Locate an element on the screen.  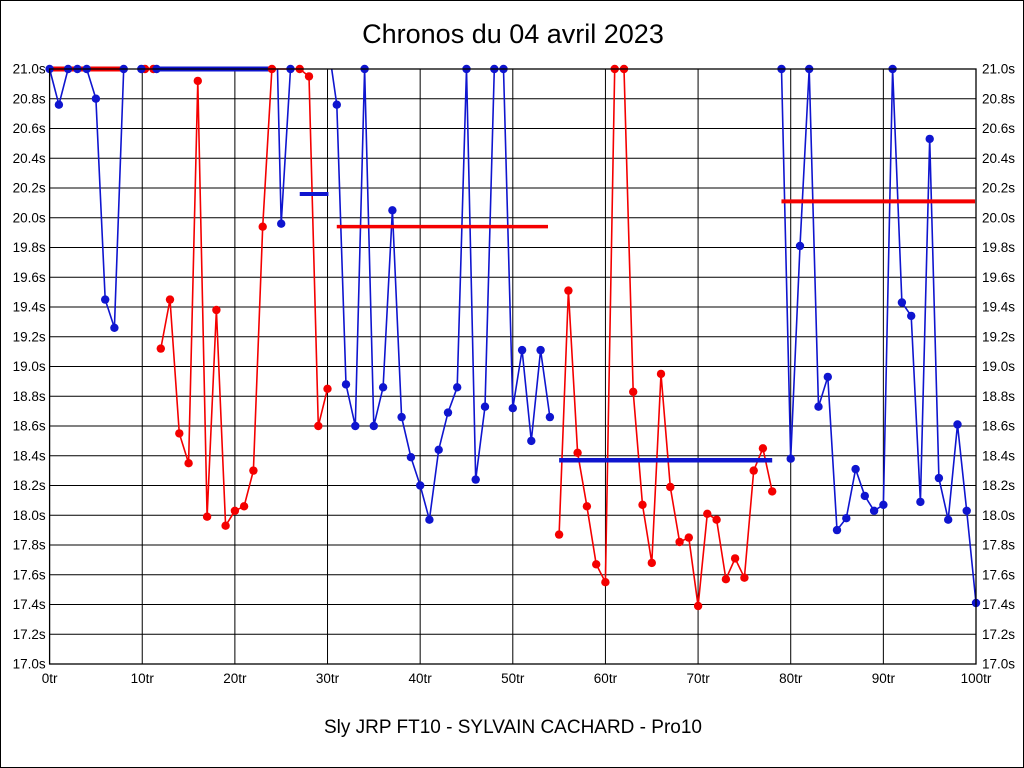
y-tick-label-left: 19.4s is located at coordinates (29, 307).